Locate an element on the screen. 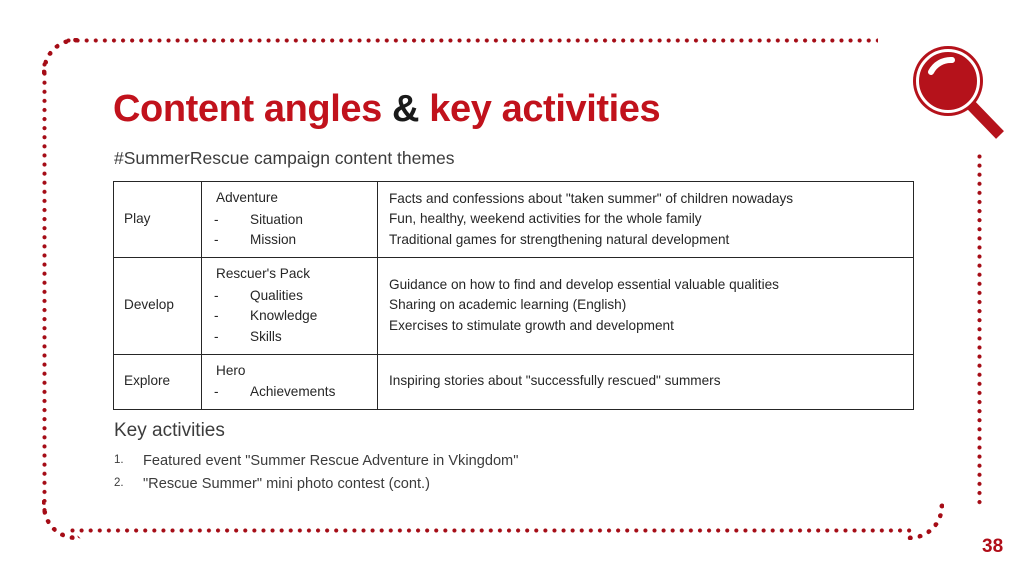  key-activities-heading: Key activities is located at coordinates (169, 430).